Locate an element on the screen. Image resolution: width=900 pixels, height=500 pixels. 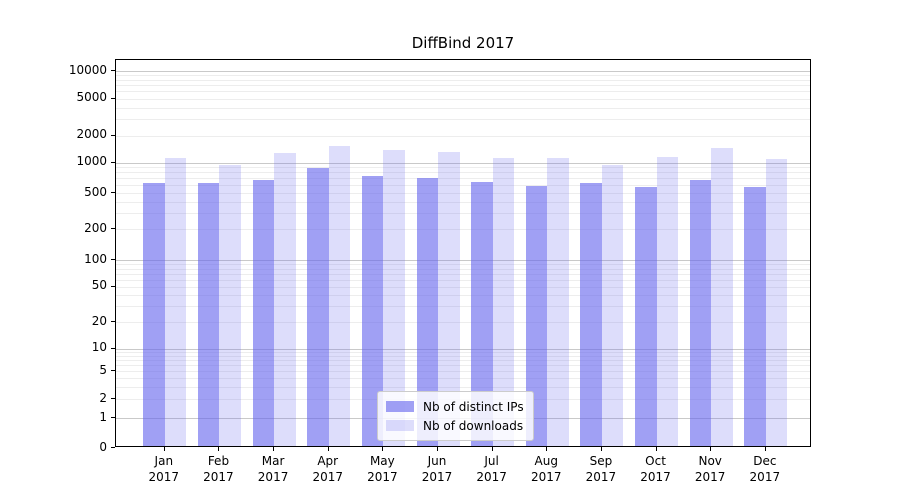
x-tick-nov is located at coordinates (711, 449).